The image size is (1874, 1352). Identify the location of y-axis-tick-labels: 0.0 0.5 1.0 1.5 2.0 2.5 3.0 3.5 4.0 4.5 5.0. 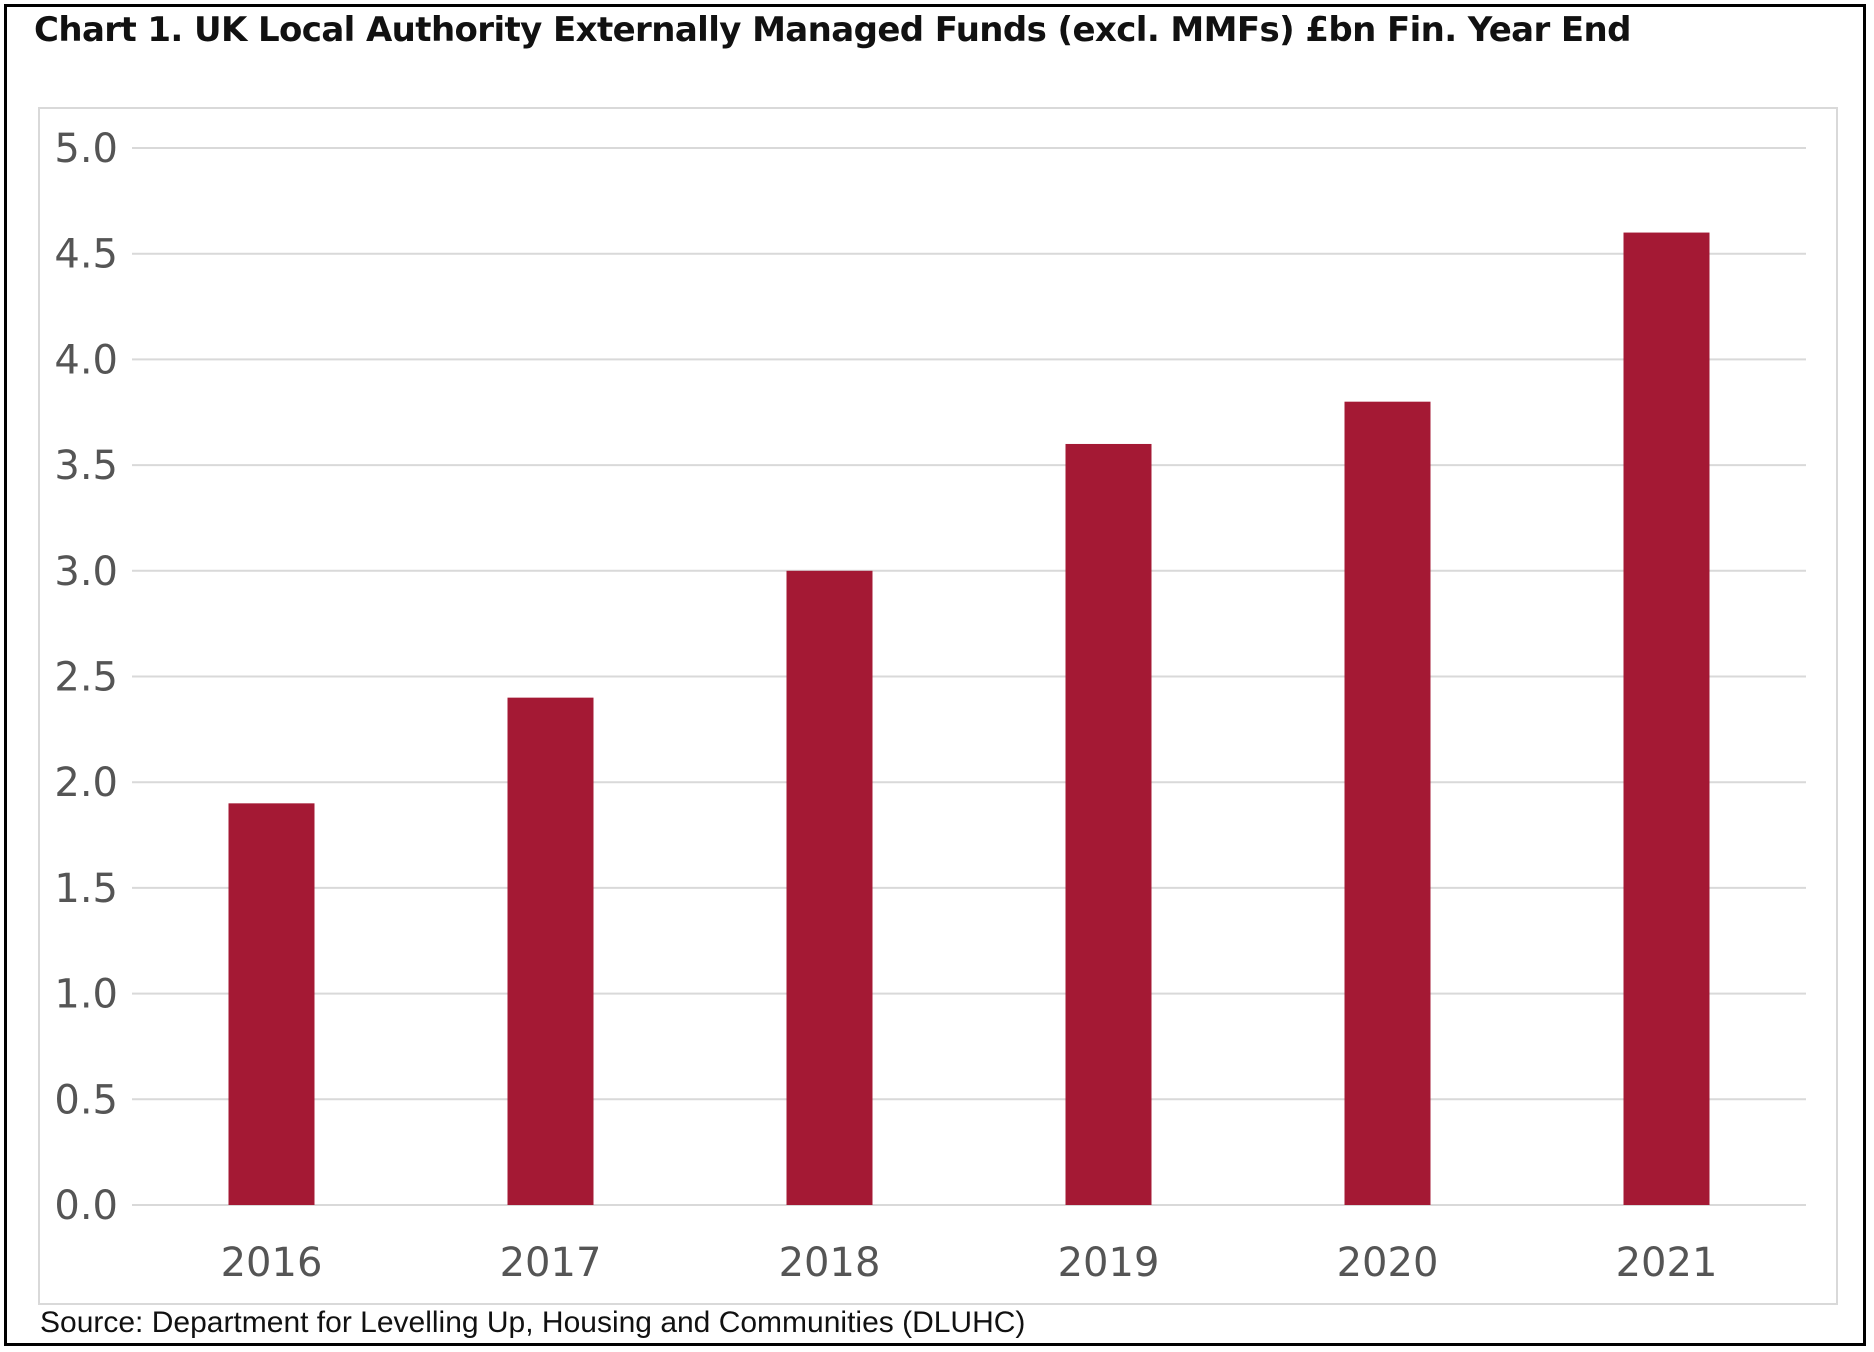
(86, 677).